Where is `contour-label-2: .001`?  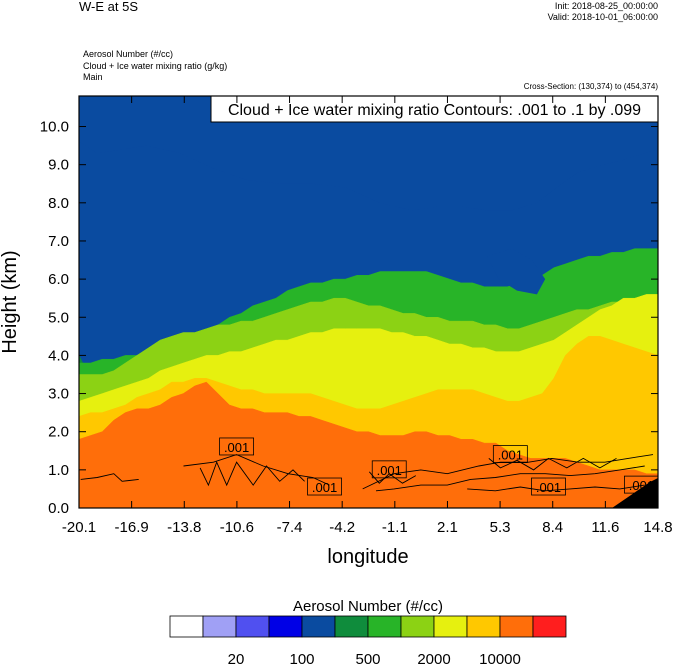 contour-label-2: .001 is located at coordinates (324, 487).